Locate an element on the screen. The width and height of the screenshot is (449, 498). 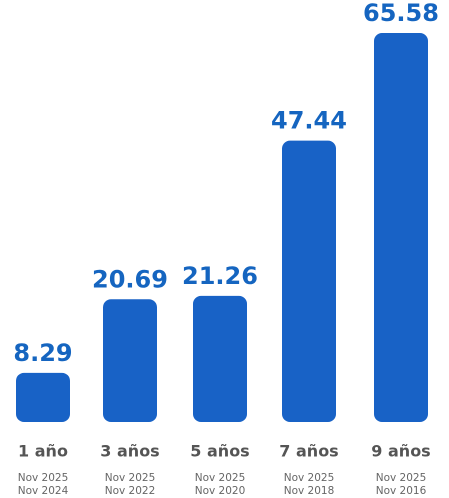
category-label: 3 años is located at coordinates (129, 451).